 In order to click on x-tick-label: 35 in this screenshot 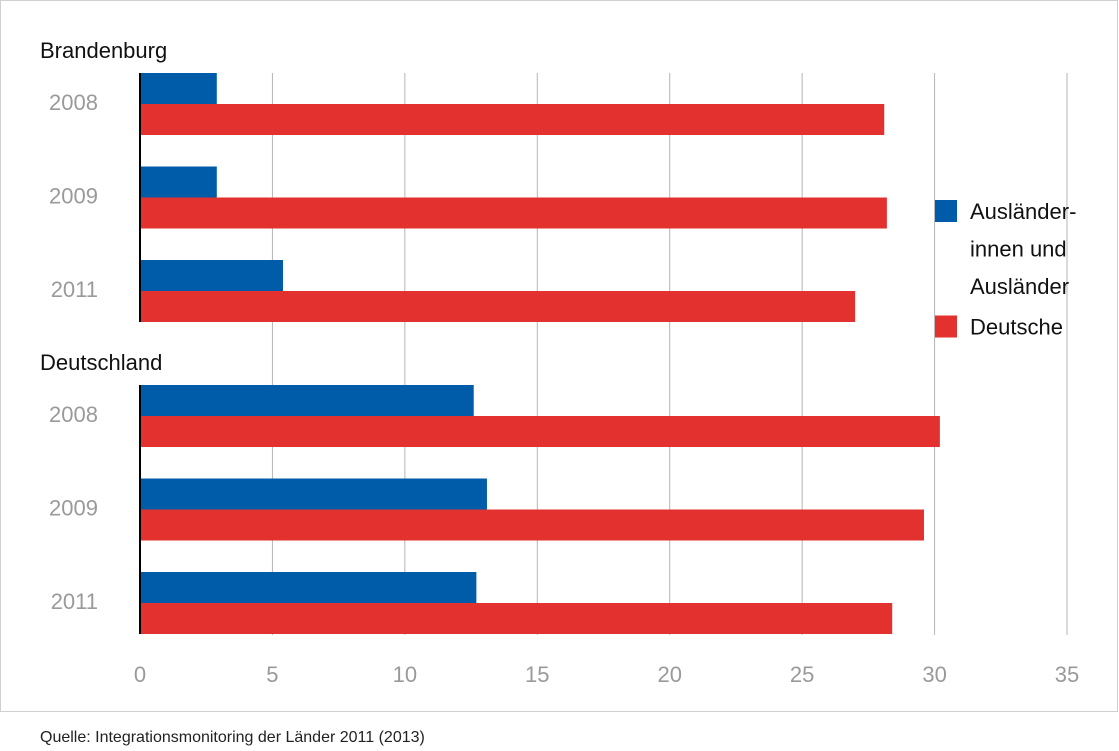, I will do `click(1067, 674)`.